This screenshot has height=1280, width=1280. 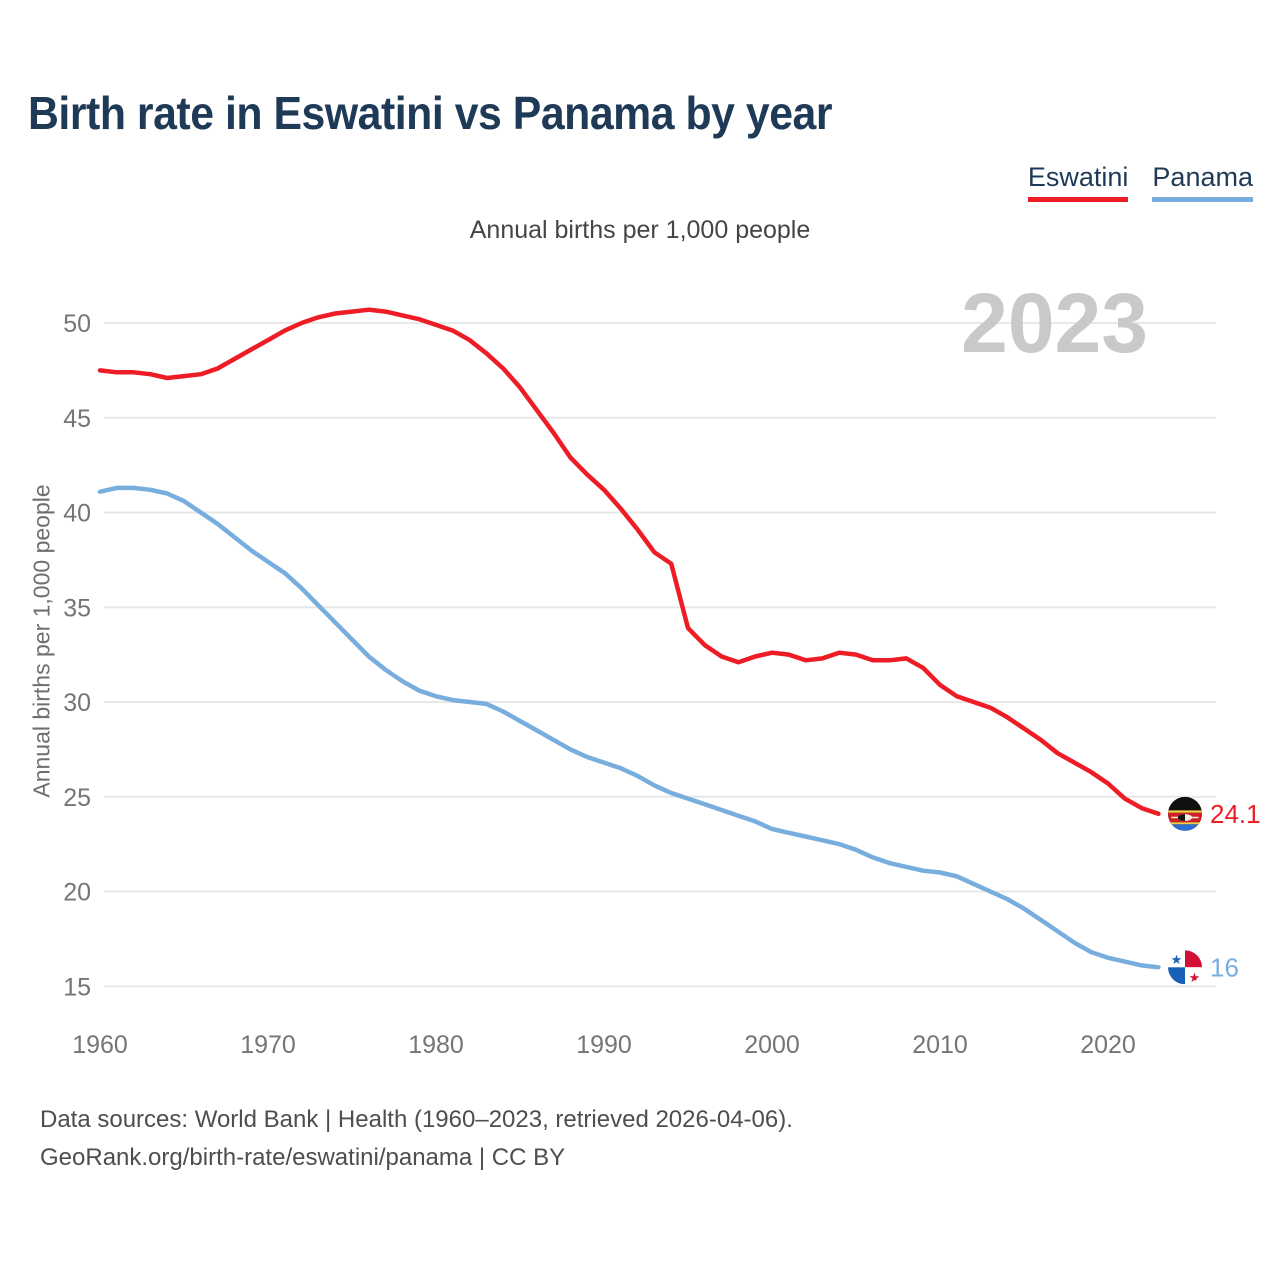 What do you see at coordinates (100, 1045) in the screenshot?
I see `x-tick-label-1960: 1960` at bounding box center [100, 1045].